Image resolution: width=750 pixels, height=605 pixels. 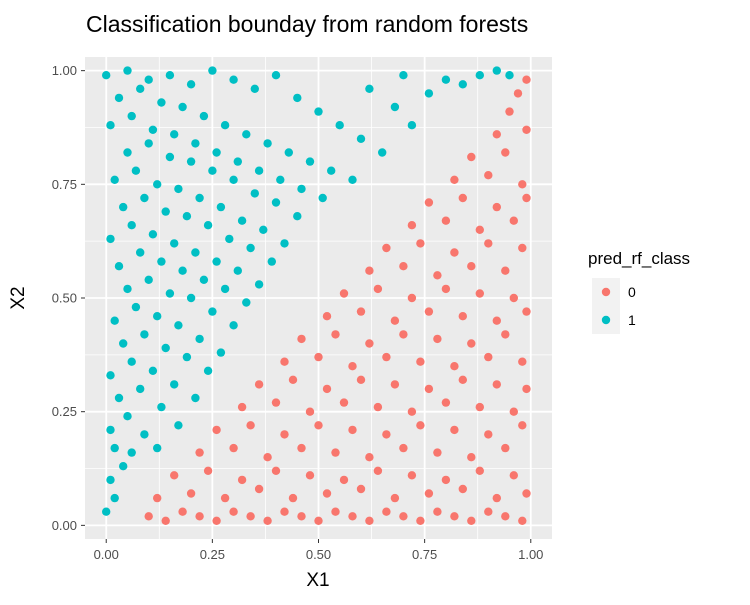 What do you see at coordinates (64, 525) in the screenshot?
I see `y-tick-label: 0.00` at bounding box center [64, 525].